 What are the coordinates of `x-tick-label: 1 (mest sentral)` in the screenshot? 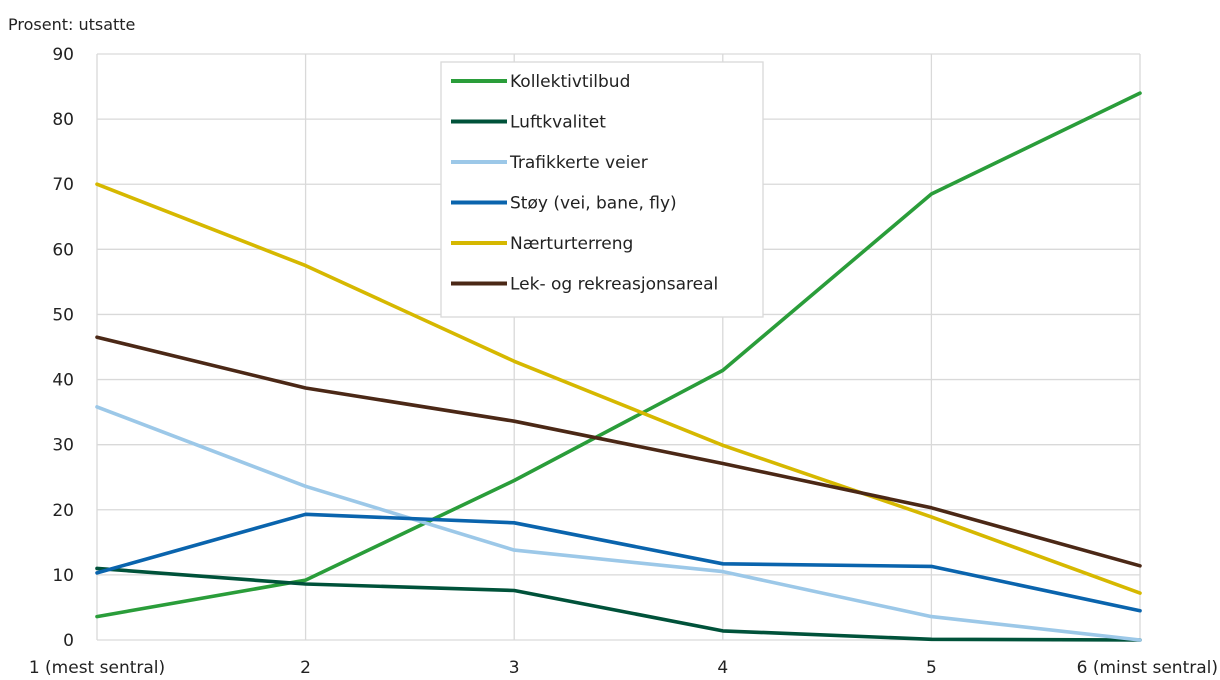 It's located at (97, 668).